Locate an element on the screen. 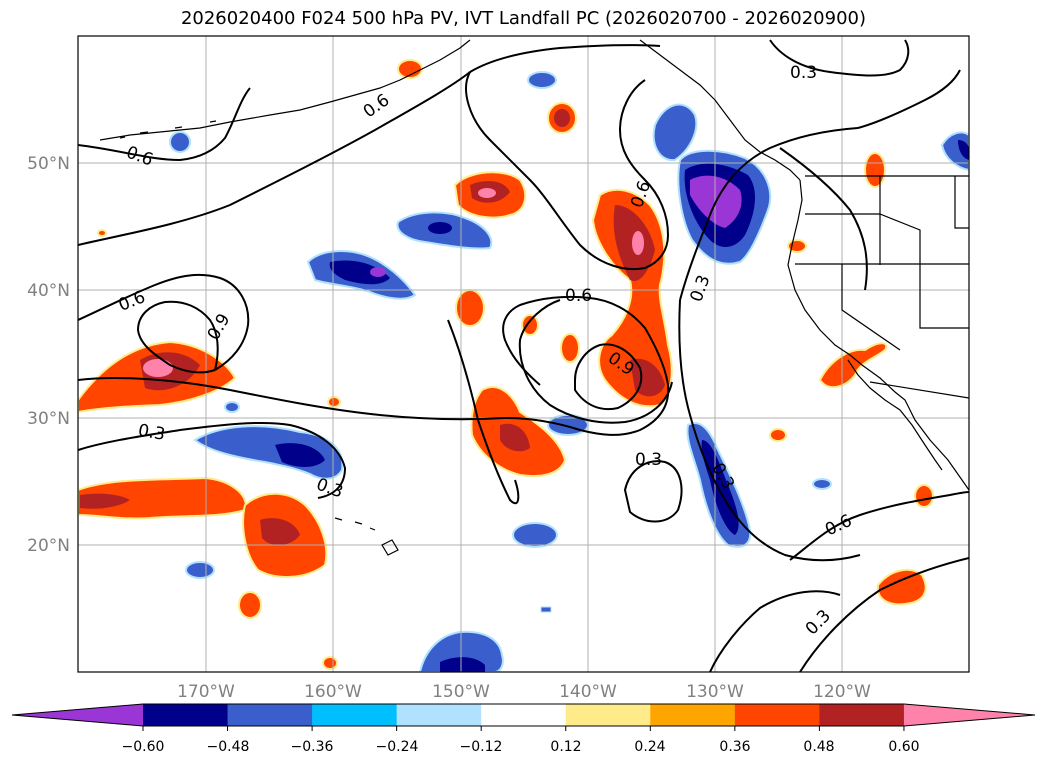  negative-anomaly-offshore-south-core is located at coordinates (720, 487).